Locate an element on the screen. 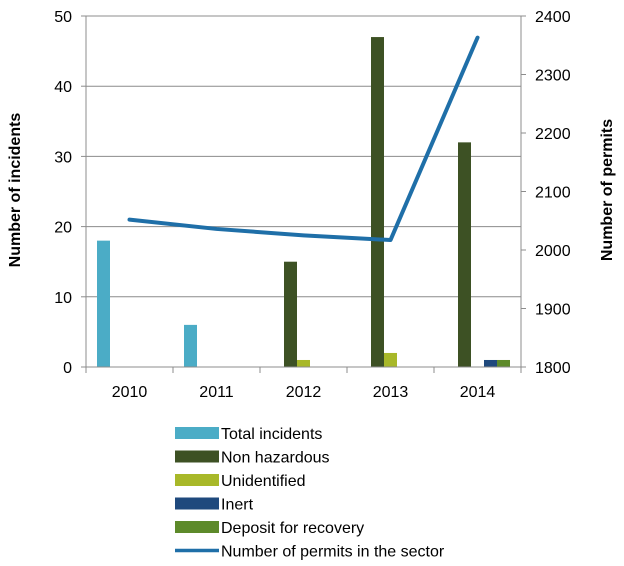 The image size is (624, 566). legend-label: Number of permits in the sector is located at coordinates (333, 552).